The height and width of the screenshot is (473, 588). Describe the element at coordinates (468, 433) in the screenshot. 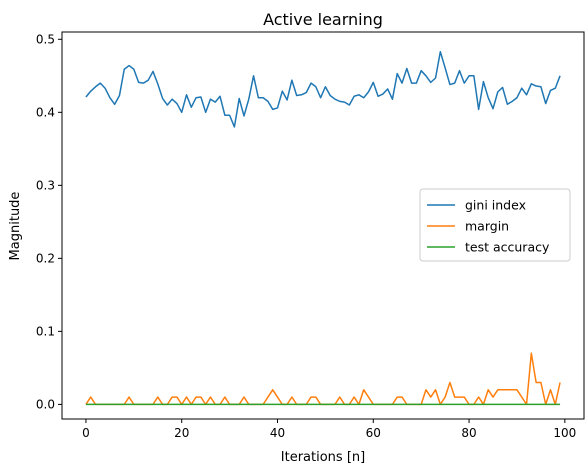

I see `x-tick-label: 80` at that location.